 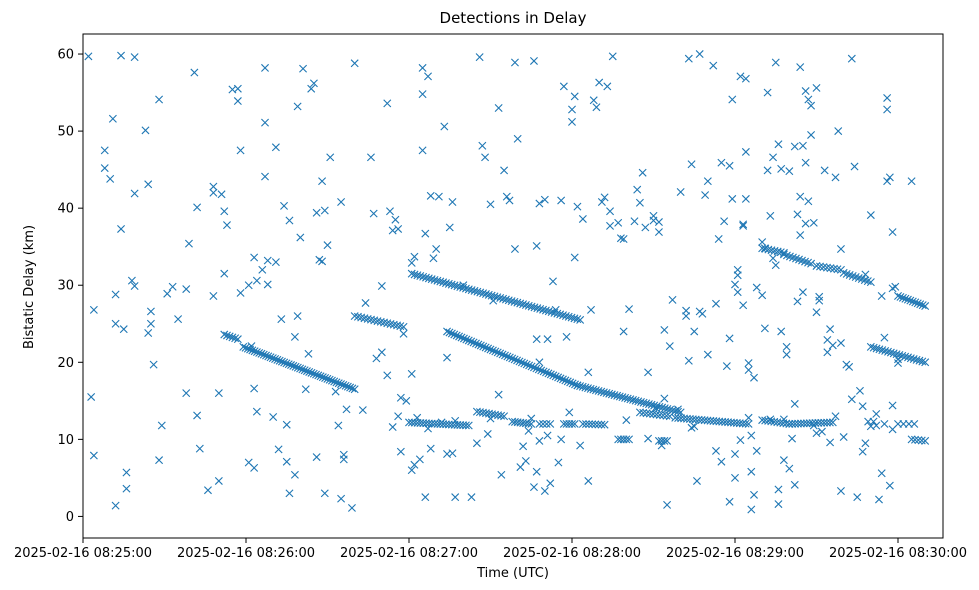 What do you see at coordinates (83, 553) in the screenshot?
I see `x-tick-label: 2025-02-16 08:25:00` at bounding box center [83, 553].